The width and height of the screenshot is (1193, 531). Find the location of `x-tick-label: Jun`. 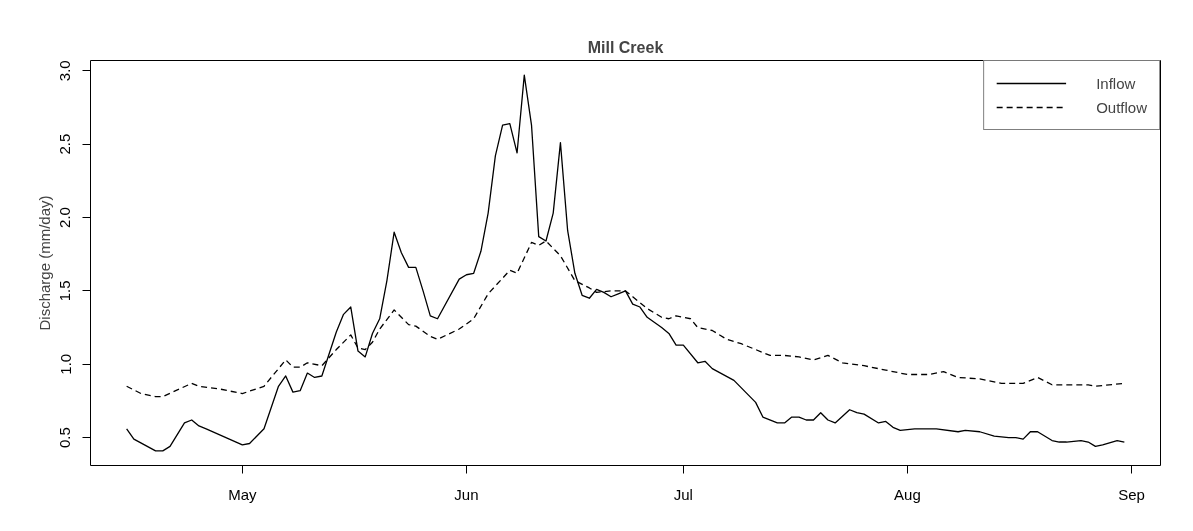

x-tick-label: Jun is located at coordinates (466, 494).